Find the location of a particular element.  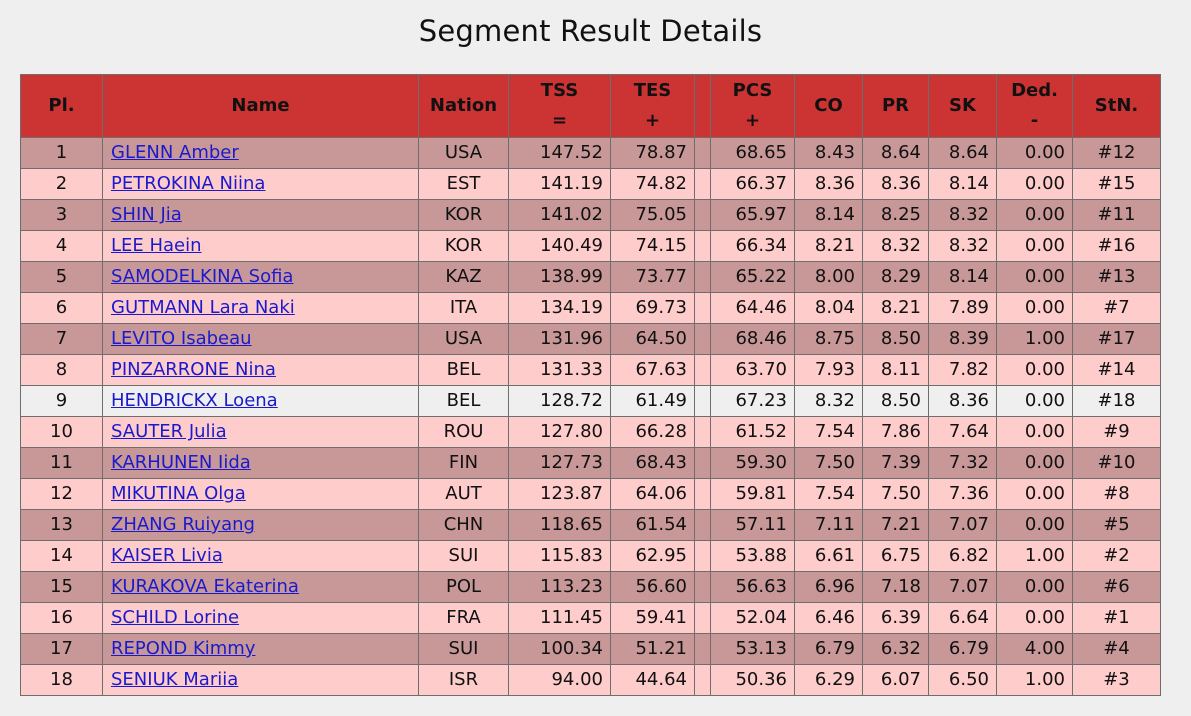

cell-name: KAISER Livia is located at coordinates (260, 556).